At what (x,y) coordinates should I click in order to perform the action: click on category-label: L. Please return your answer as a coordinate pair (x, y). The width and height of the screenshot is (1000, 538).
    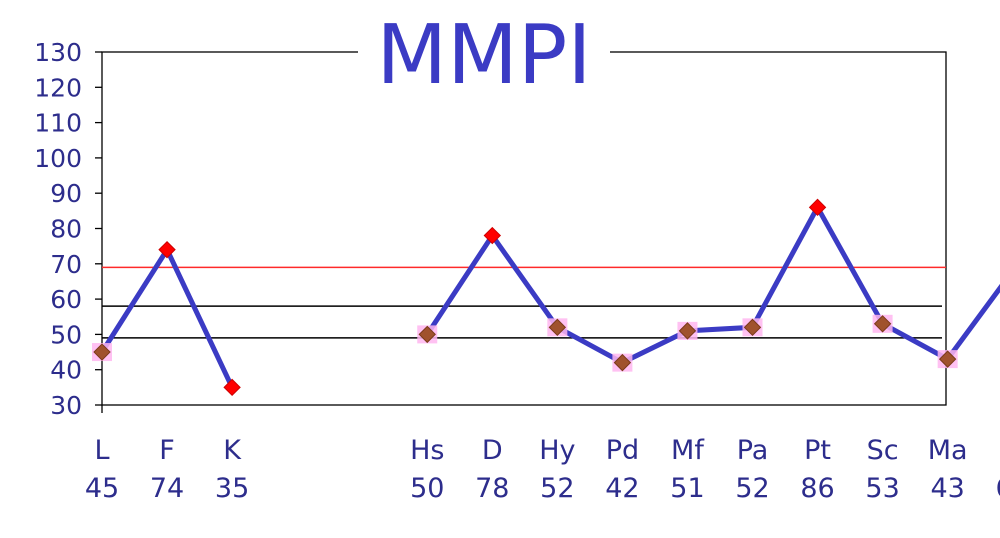
    Looking at the image, I should click on (101, 450).